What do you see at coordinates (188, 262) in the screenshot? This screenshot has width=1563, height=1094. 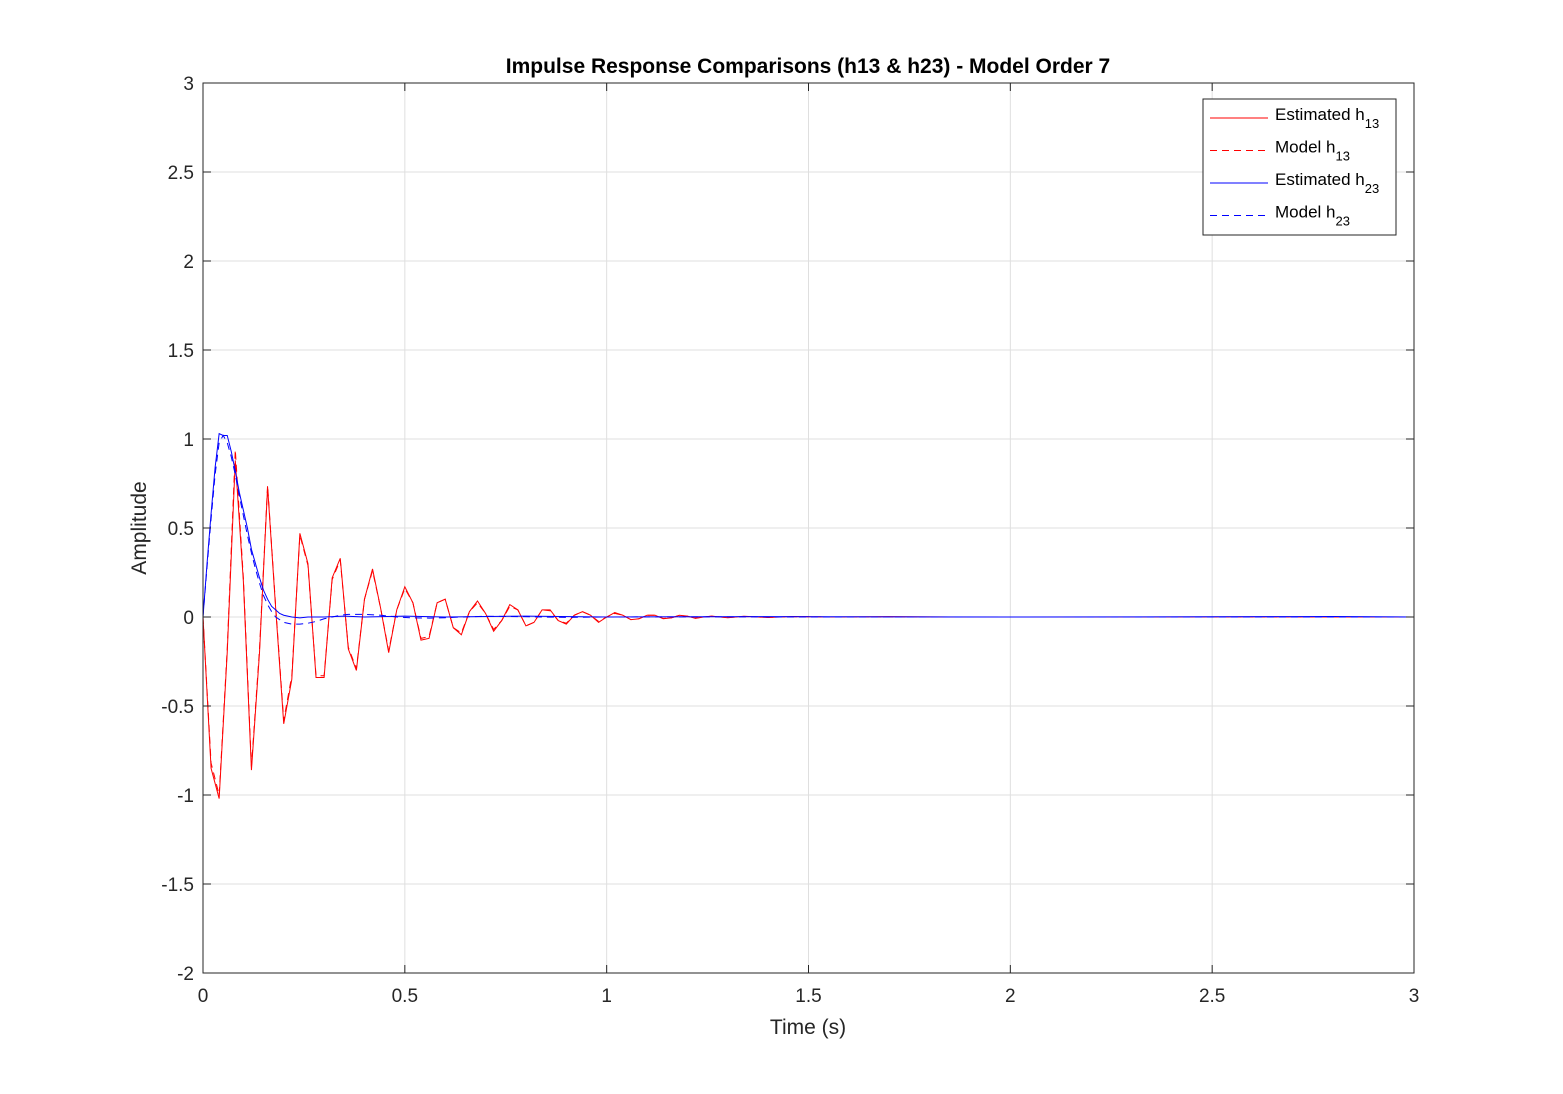 I see `y-tick-label: 2` at bounding box center [188, 262].